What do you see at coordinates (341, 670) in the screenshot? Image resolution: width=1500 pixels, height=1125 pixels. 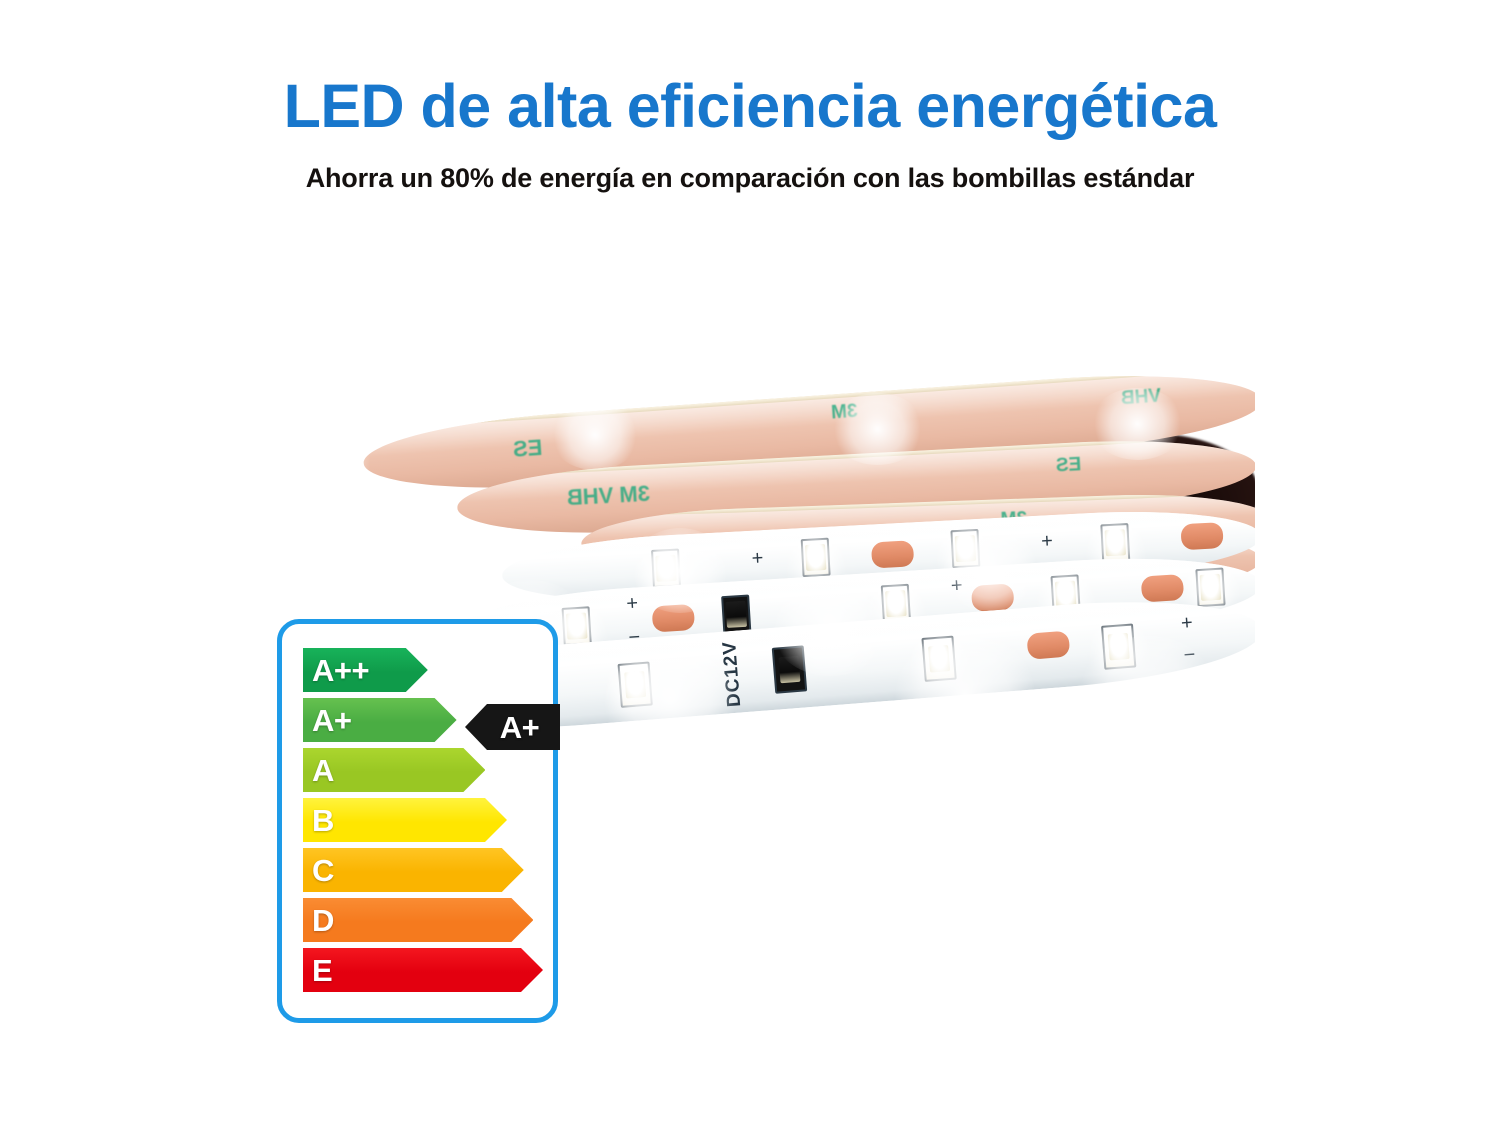 I see `energy-class-label: A++` at bounding box center [341, 670].